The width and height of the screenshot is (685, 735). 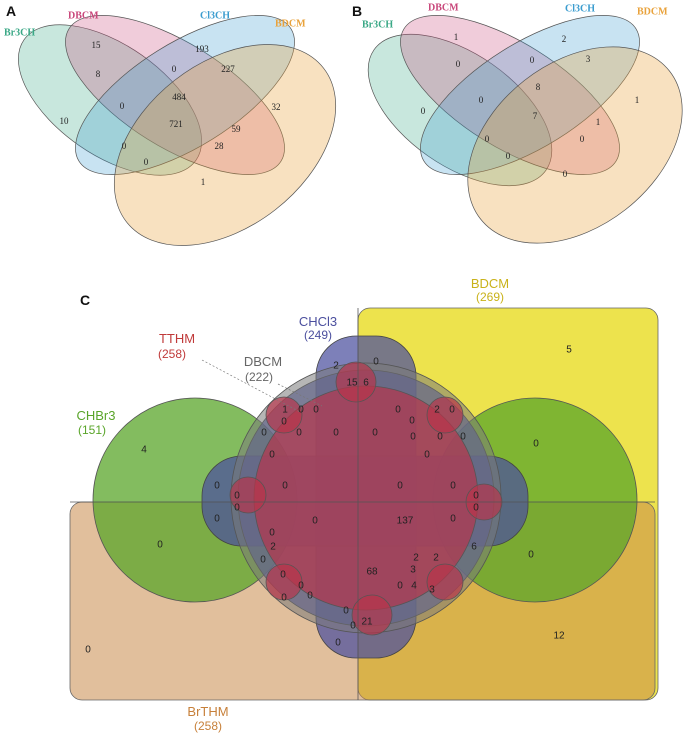 What do you see at coordinates (11, 11) in the screenshot?
I see `panel-a-letter: A` at bounding box center [11, 11].